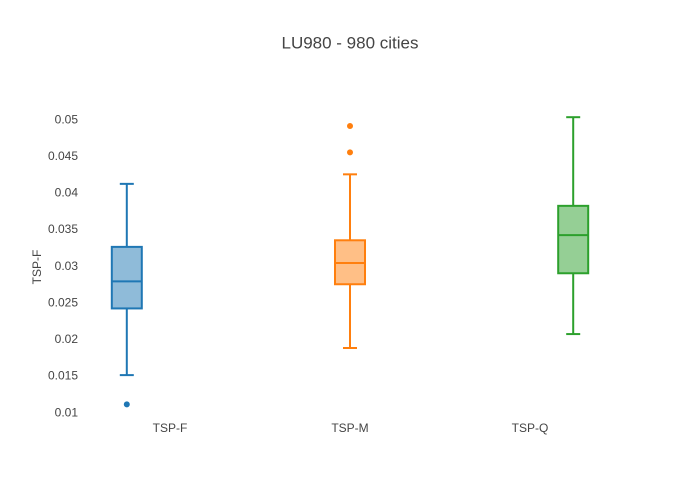  I want to click on y-tick-label: 0.01, so click(67, 412).